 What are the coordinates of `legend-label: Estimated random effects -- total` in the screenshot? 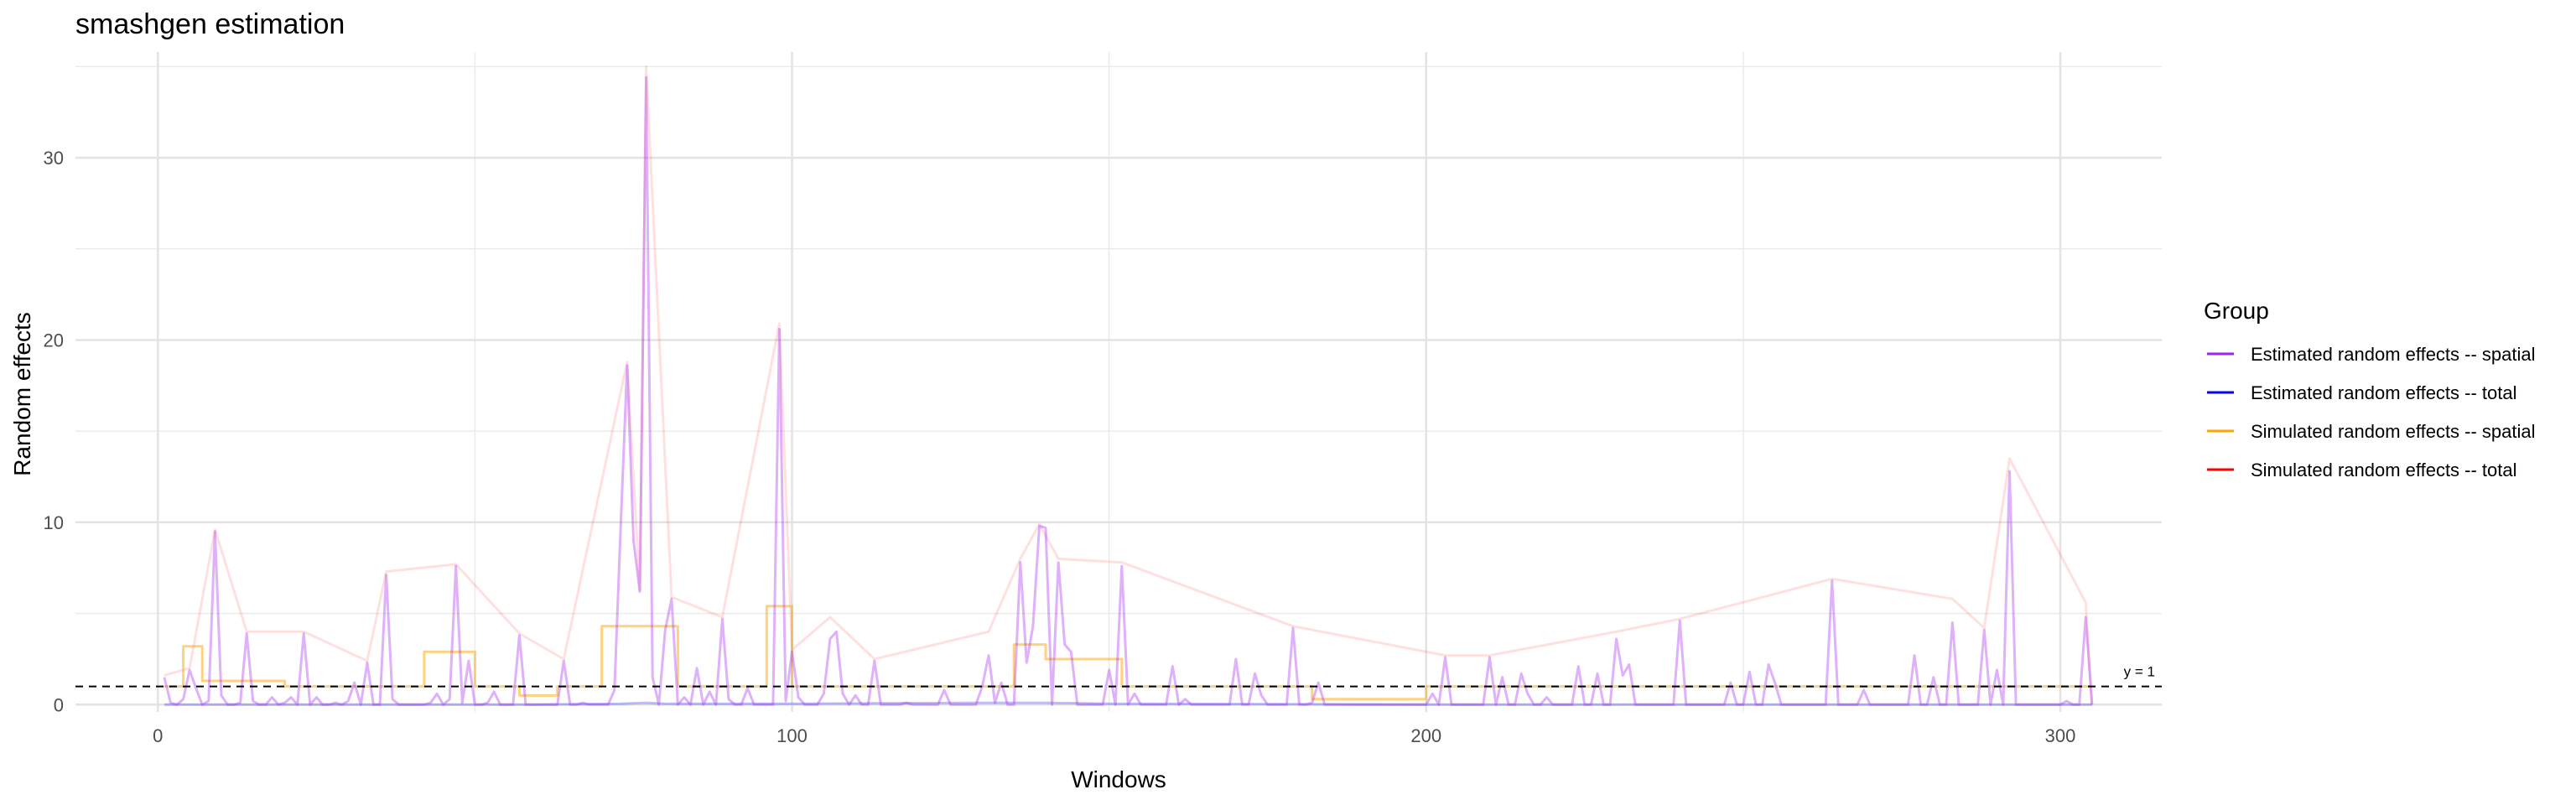 It's located at (2384, 392).